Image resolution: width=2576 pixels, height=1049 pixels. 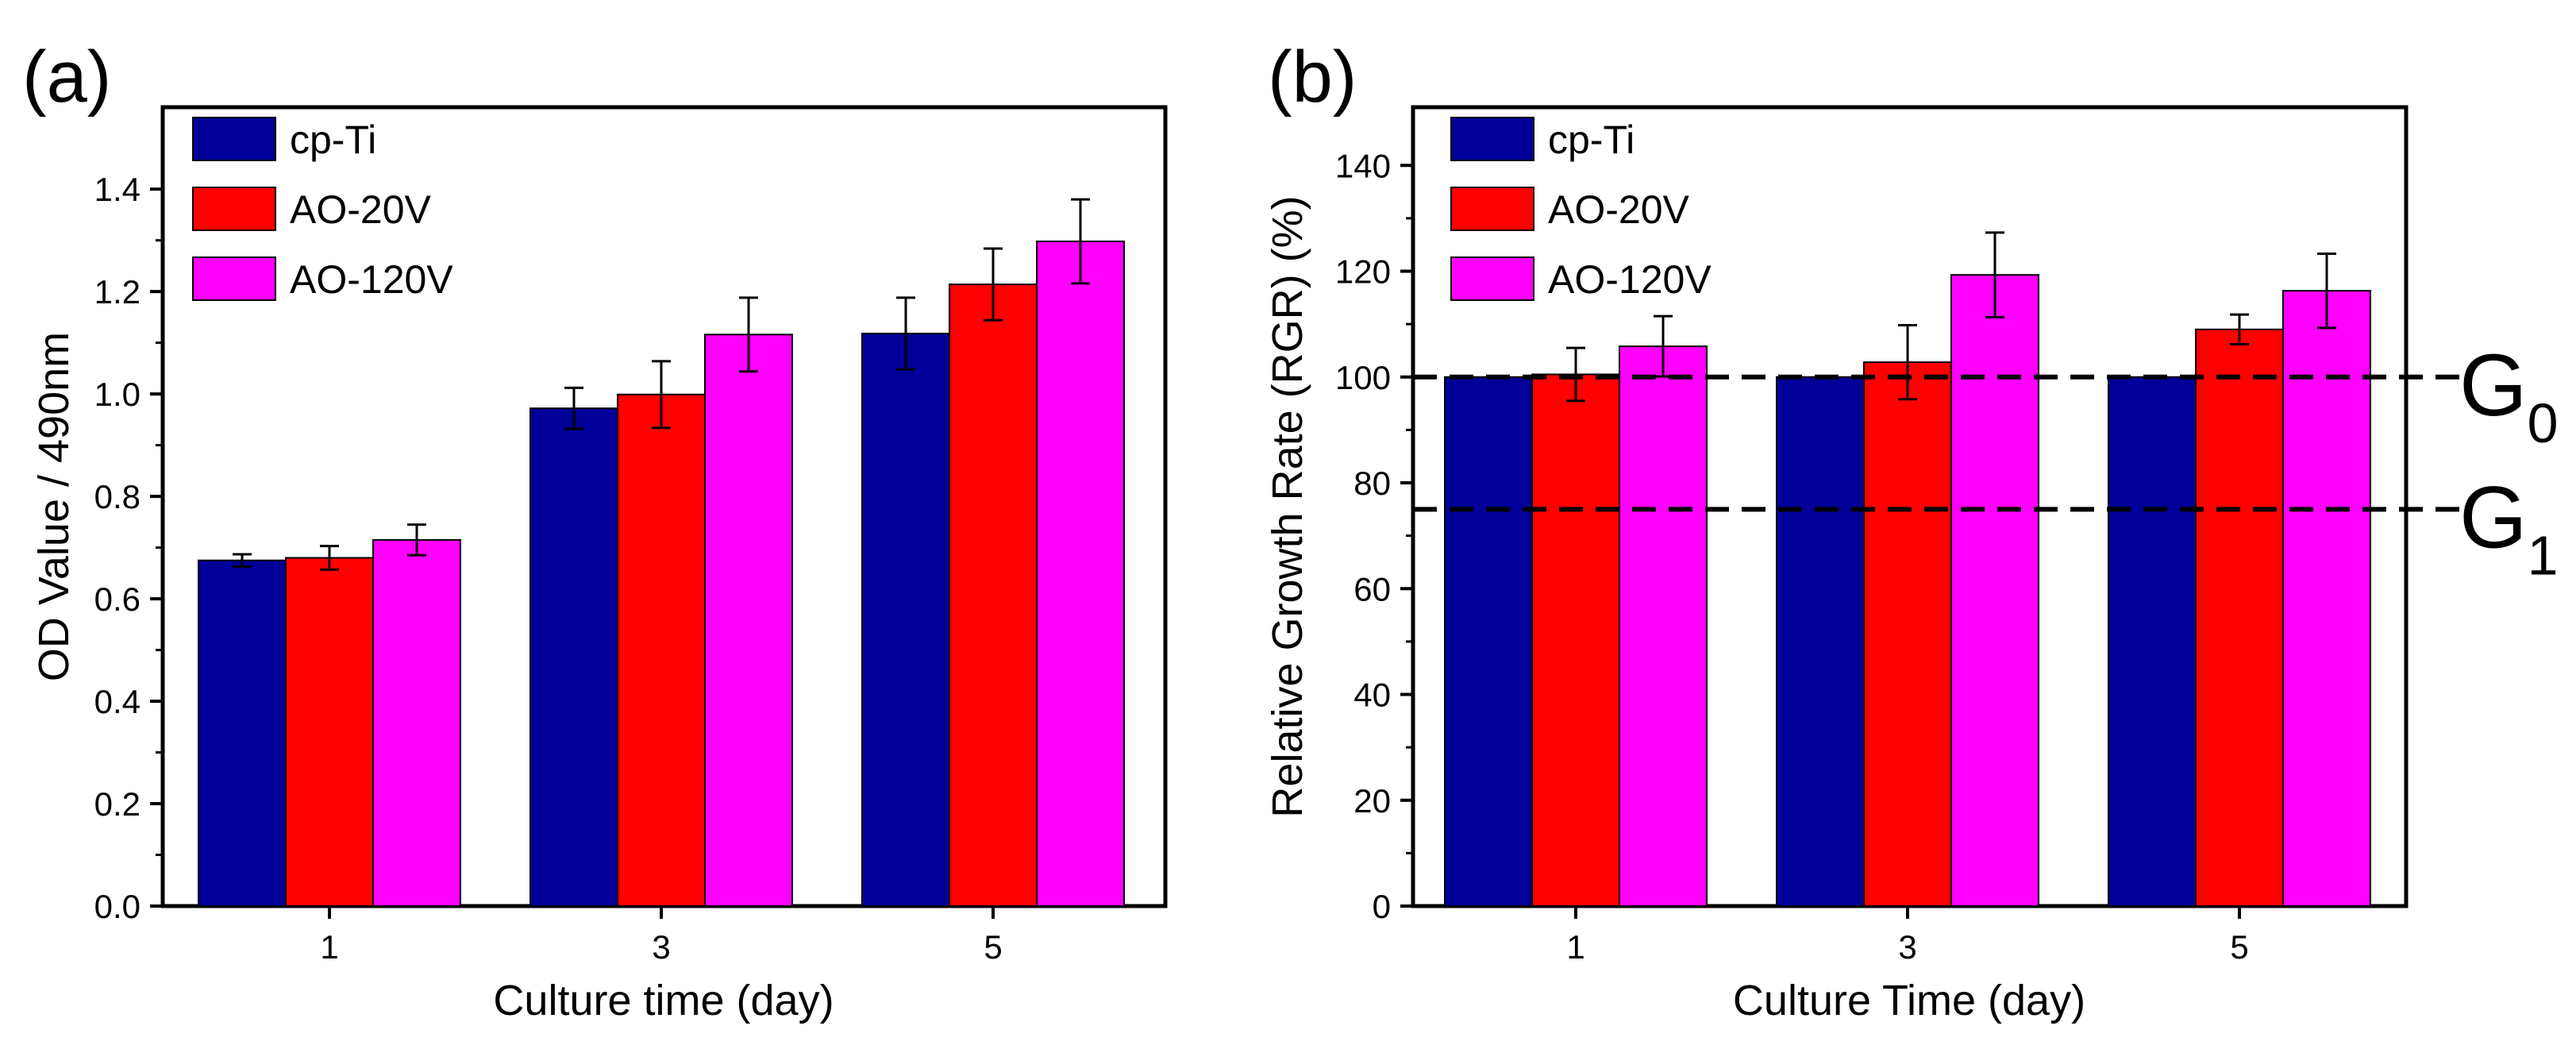 I want to click on panel-b-y-tick-label-5: 100, so click(x=1363, y=377).